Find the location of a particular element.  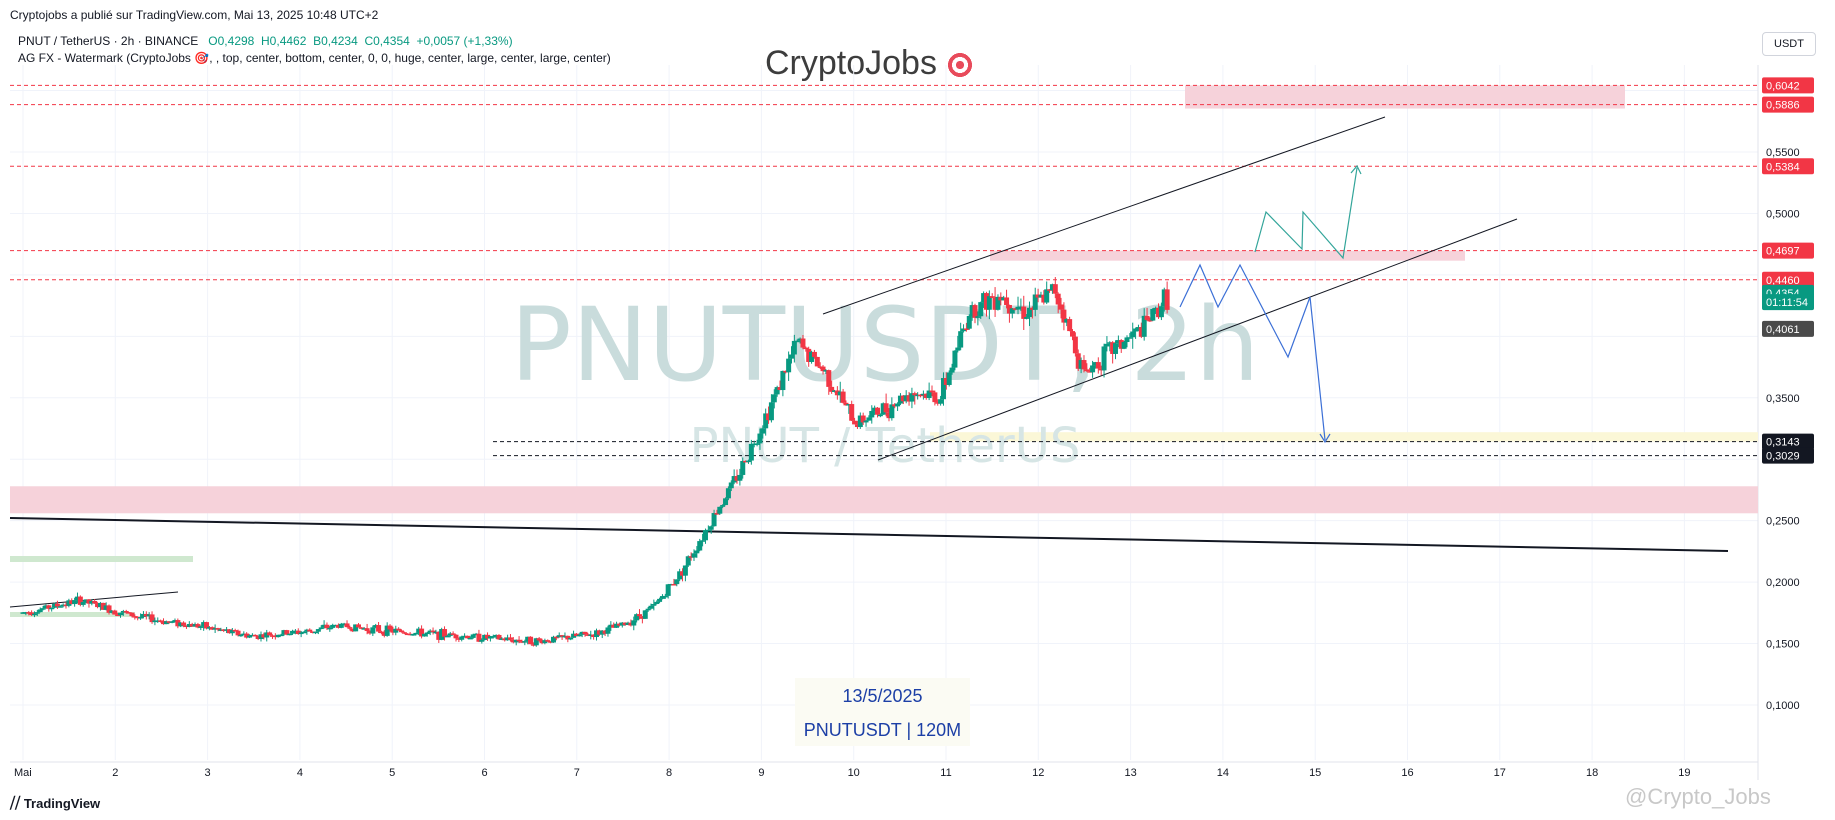

x-tick-label: 13 is located at coordinates (1130, 773).